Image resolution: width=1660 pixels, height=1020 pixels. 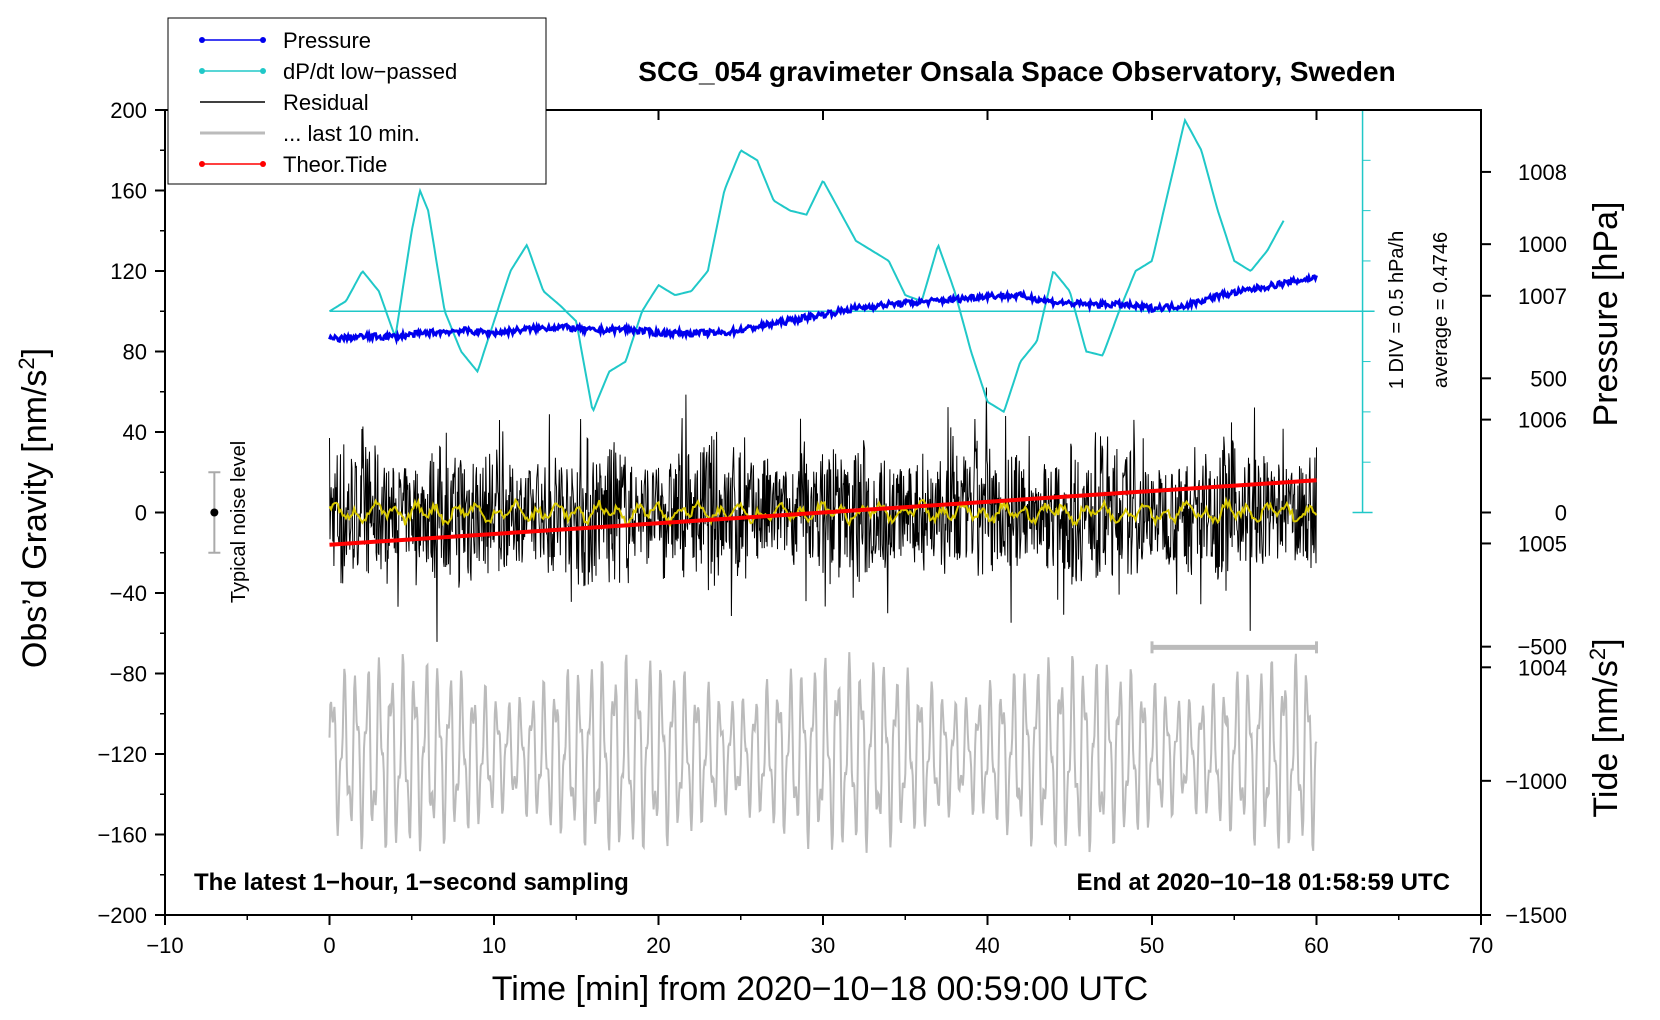 What do you see at coordinates (128, 271) in the screenshot?
I see `y-tick-label: 120` at bounding box center [128, 271].